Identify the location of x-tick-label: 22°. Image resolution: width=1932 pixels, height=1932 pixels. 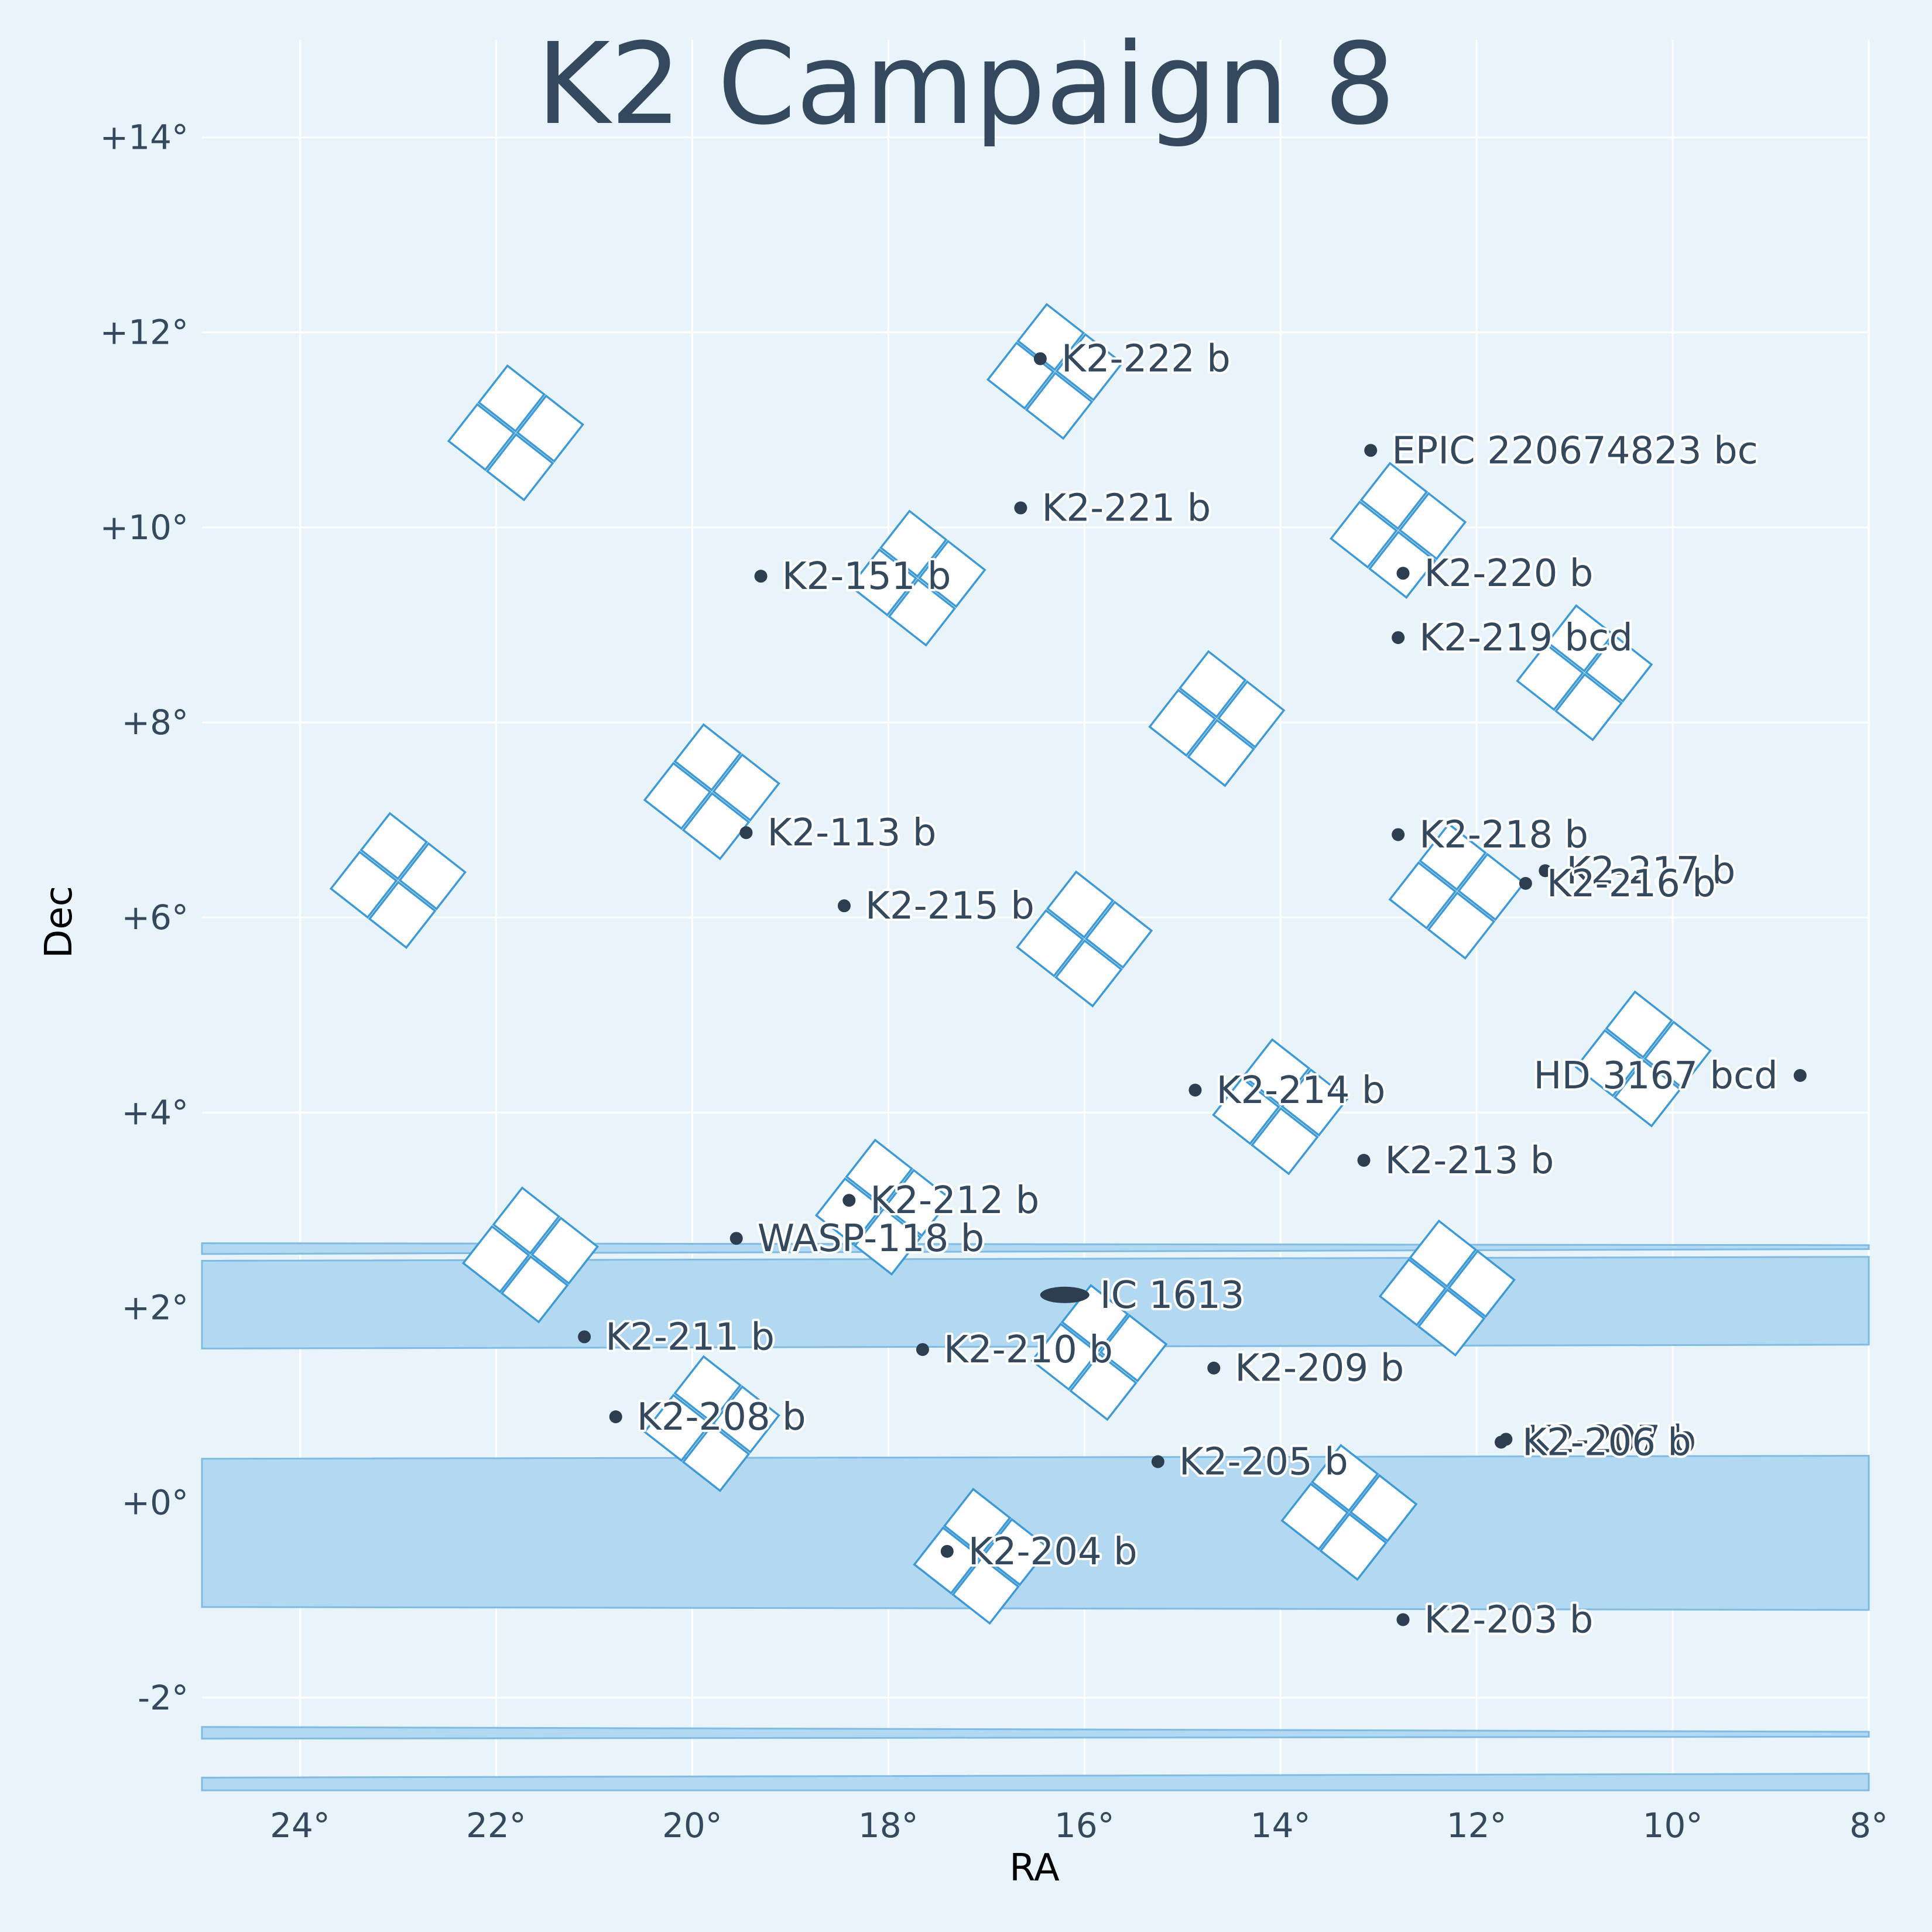
(496, 1825).